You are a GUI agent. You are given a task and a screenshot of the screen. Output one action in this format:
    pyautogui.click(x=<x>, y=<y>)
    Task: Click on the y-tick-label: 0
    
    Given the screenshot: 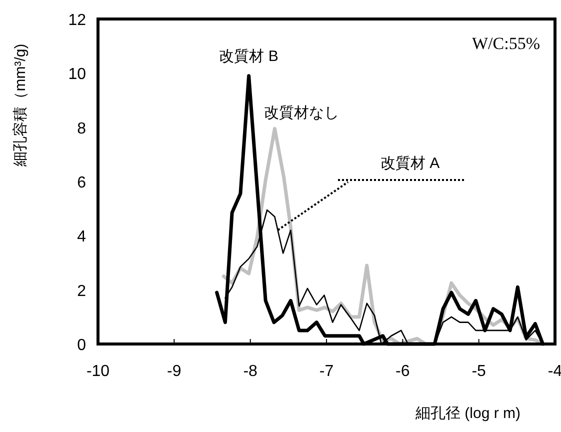 What is the action you would take?
    pyautogui.click(x=81, y=345)
    